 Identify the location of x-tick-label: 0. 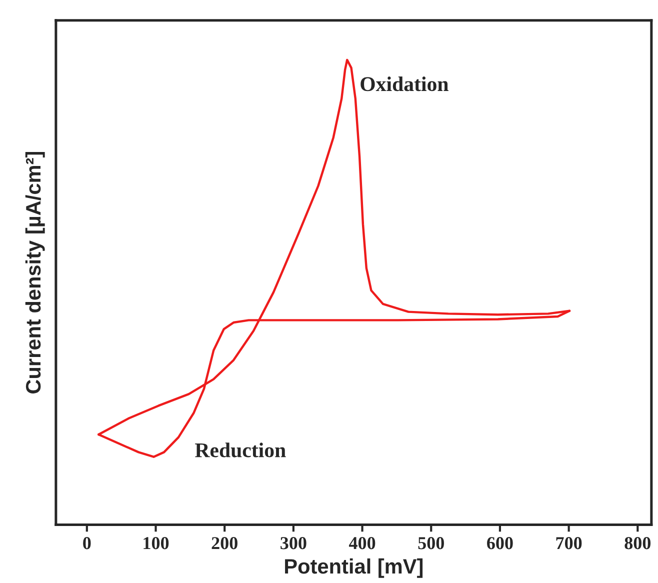
(87, 543).